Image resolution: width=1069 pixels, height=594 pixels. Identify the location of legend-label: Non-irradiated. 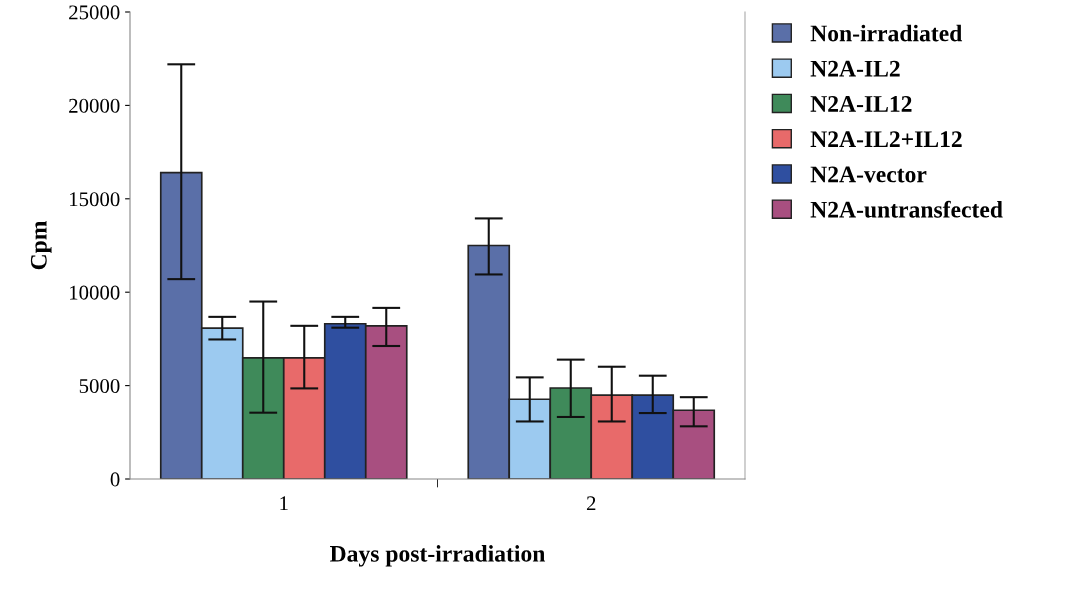
(886, 33).